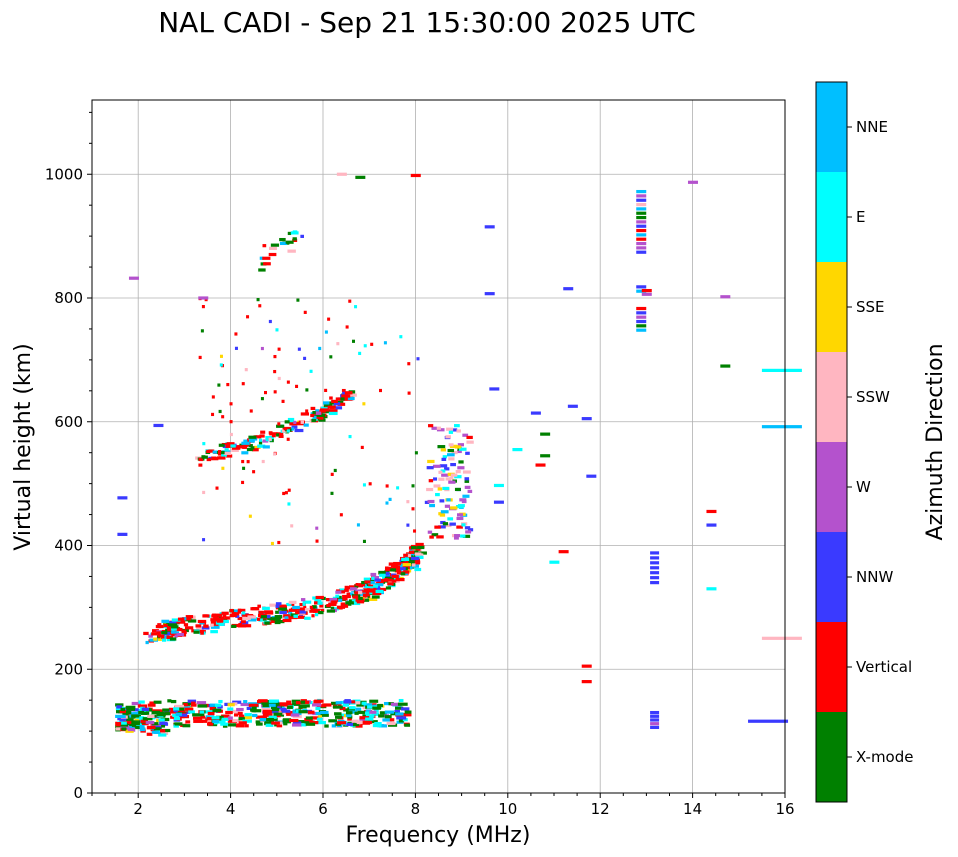 The height and width of the screenshot is (857, 958). Describe the element at coordinates (68, 456) in the screenshot. I see `y-axis-ticks: 0 200 400 600 800 1000` at that location.